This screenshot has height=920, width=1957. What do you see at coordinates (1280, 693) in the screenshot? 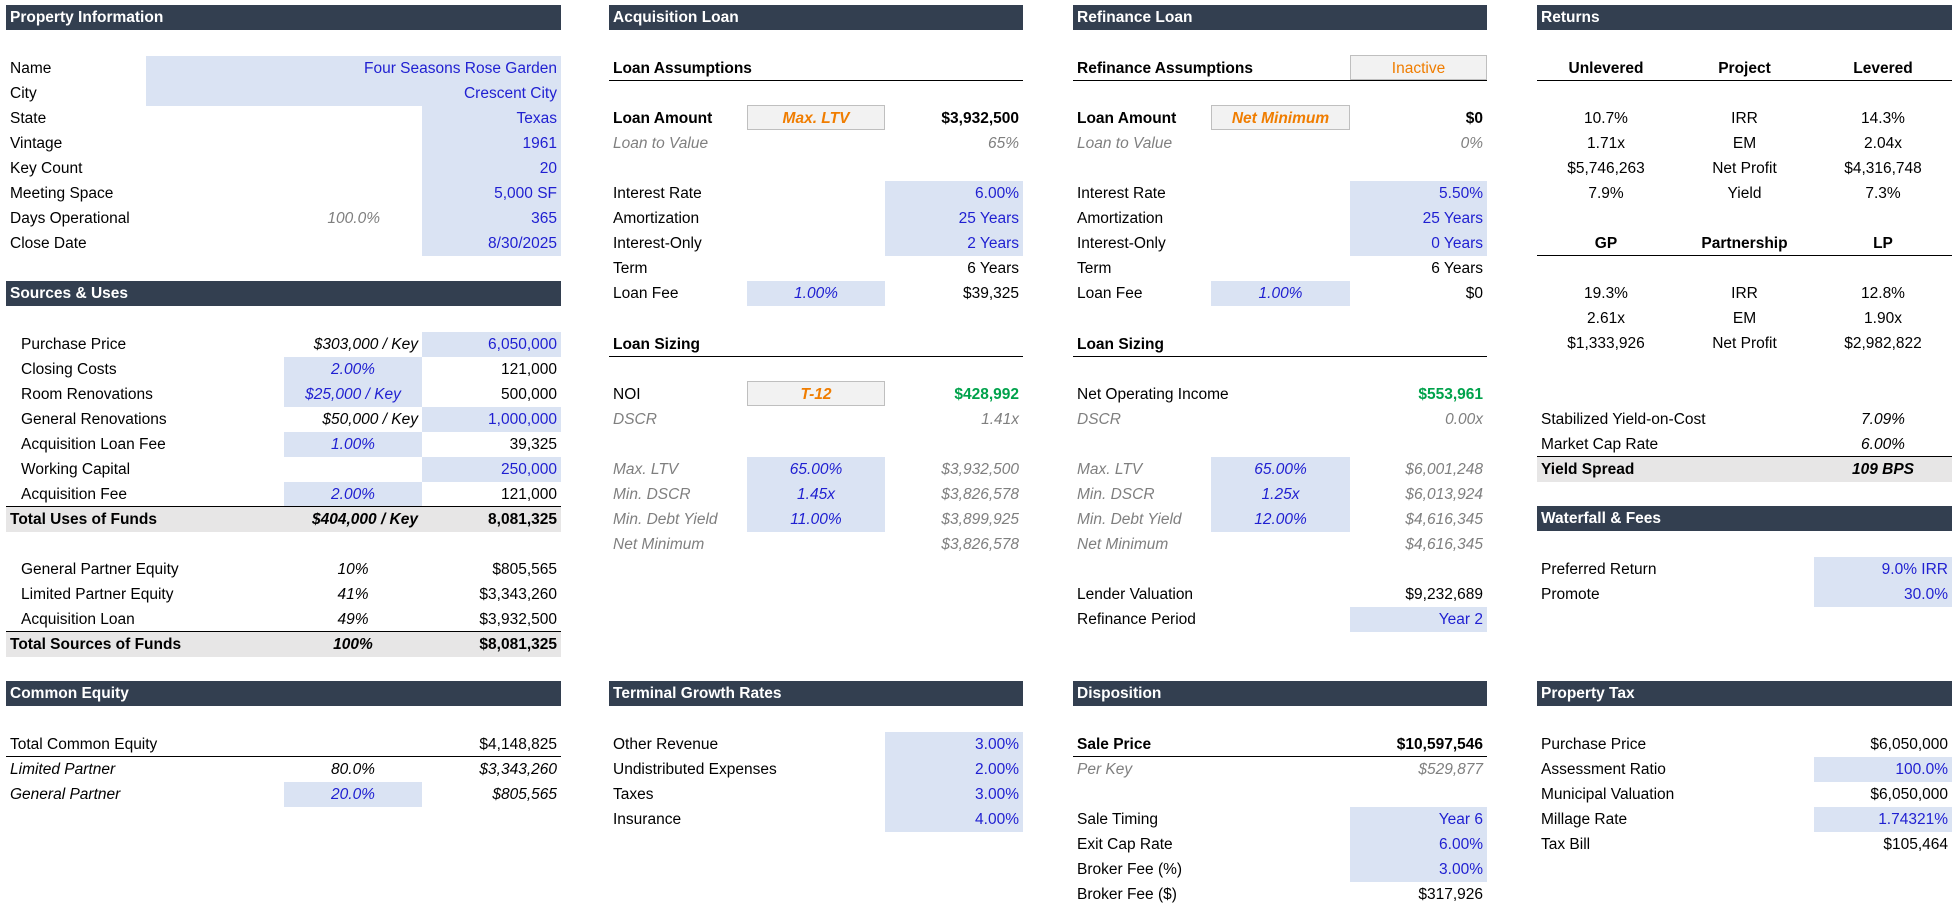
I see `disposition-header: Disposition` at bounding box center [1280, 693].